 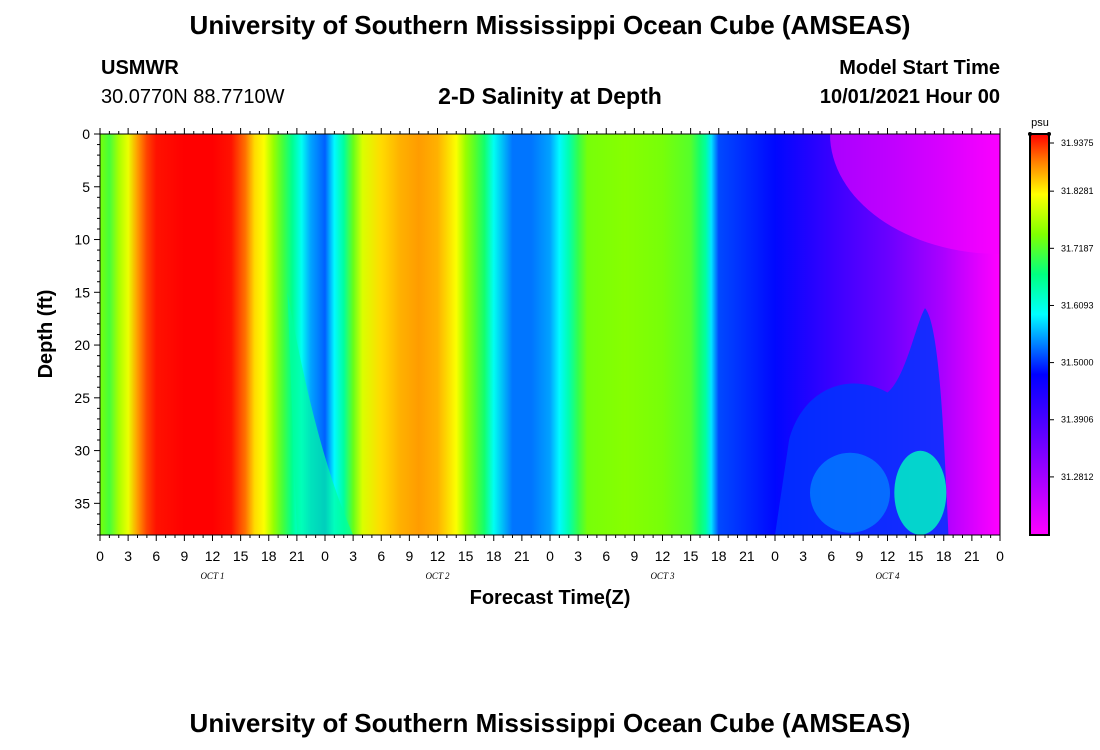 What do you see at coordinates (82, 292) in the screenshot?
I see `y-tick-label: 15` at bounding box center [82, 292].